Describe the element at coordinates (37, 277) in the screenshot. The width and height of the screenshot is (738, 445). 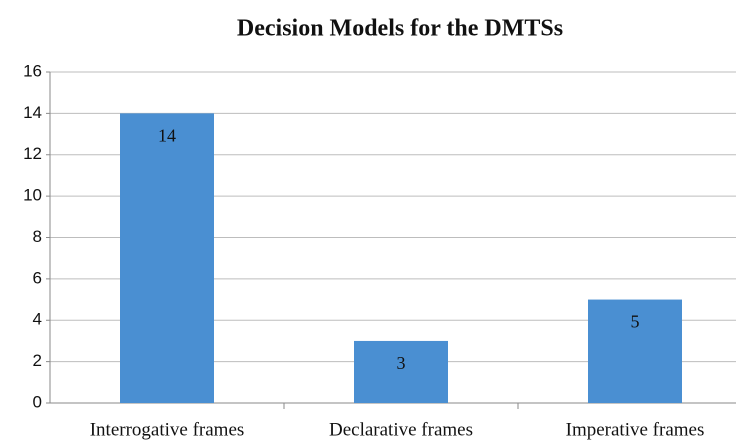
I see `y-tick-label: 6` at that location.